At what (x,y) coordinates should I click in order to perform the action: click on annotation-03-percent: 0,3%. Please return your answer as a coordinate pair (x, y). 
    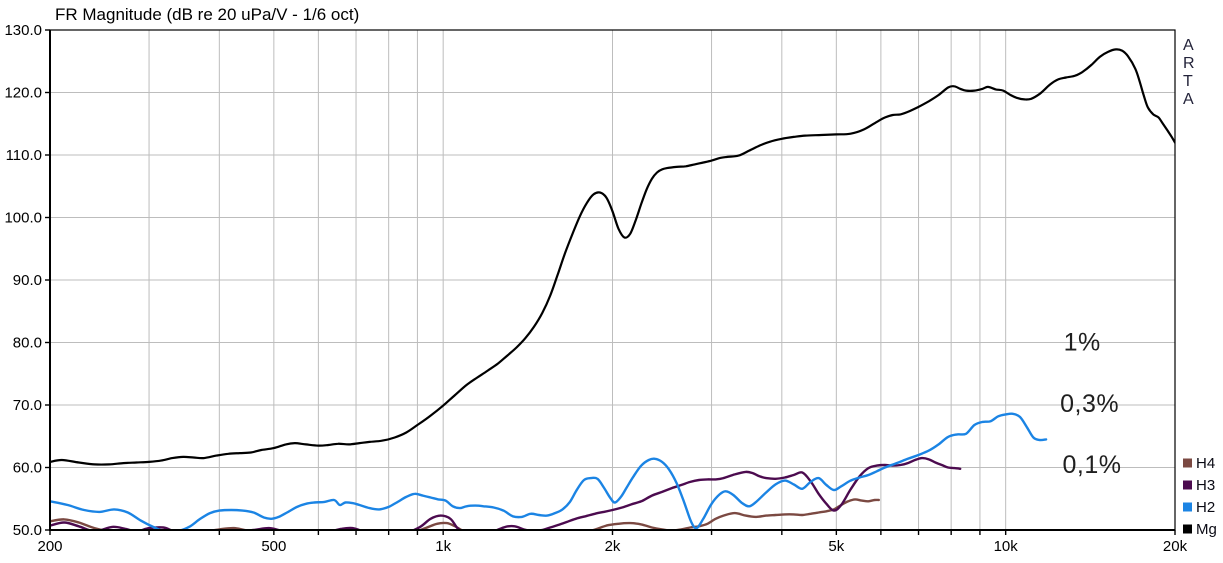
    Looking at the image, I should click on (1089, 404).